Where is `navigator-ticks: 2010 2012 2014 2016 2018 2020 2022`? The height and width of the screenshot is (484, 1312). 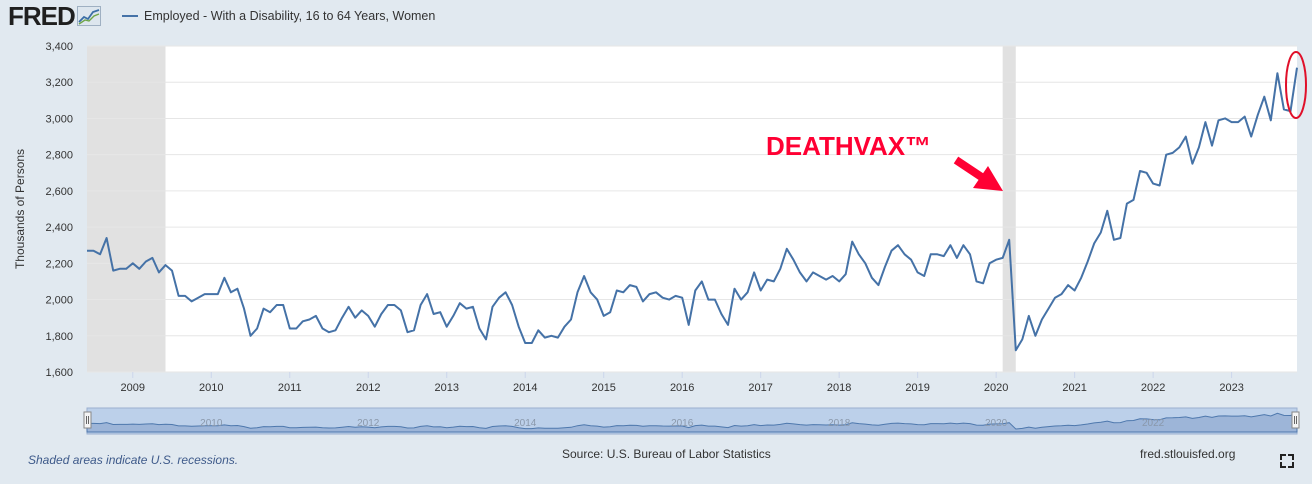
navigator-ticks: 2010 2012 2014 2016 2018 2020 2022 is located at coordinates (682, 423).